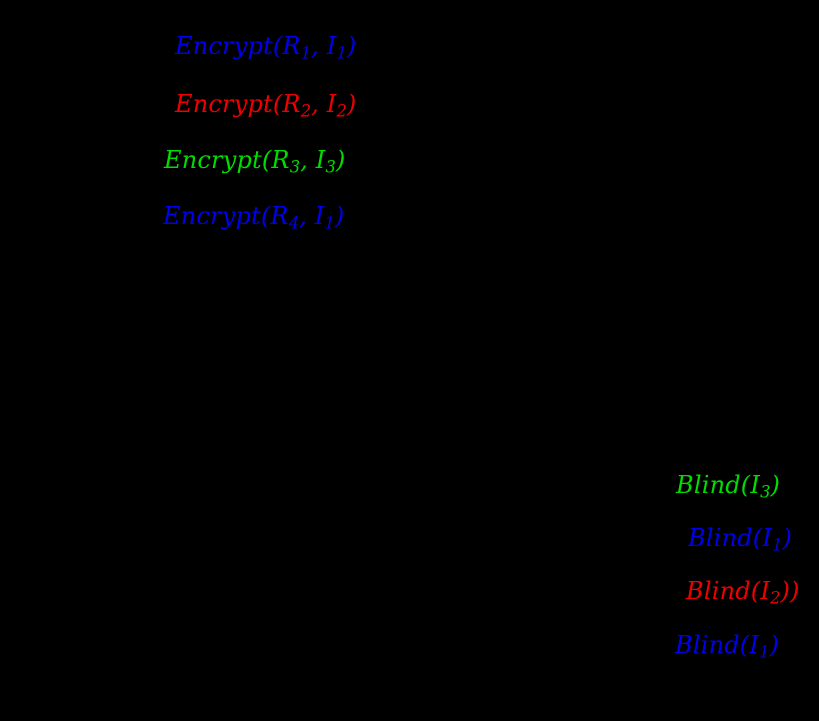  Describe the element at coordinates (295, 167) in the screenshot. I see `arg1-subscript: 3` at that location.